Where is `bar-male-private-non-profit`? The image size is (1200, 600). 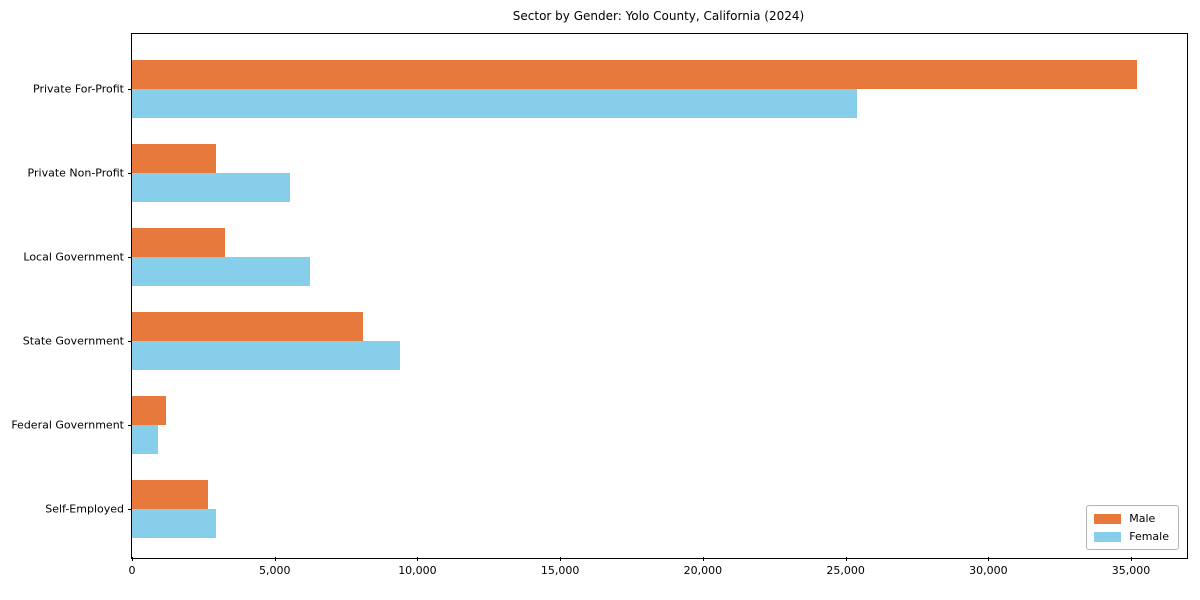 bar-male-private-non-profit is located at coordinates (174, 158).